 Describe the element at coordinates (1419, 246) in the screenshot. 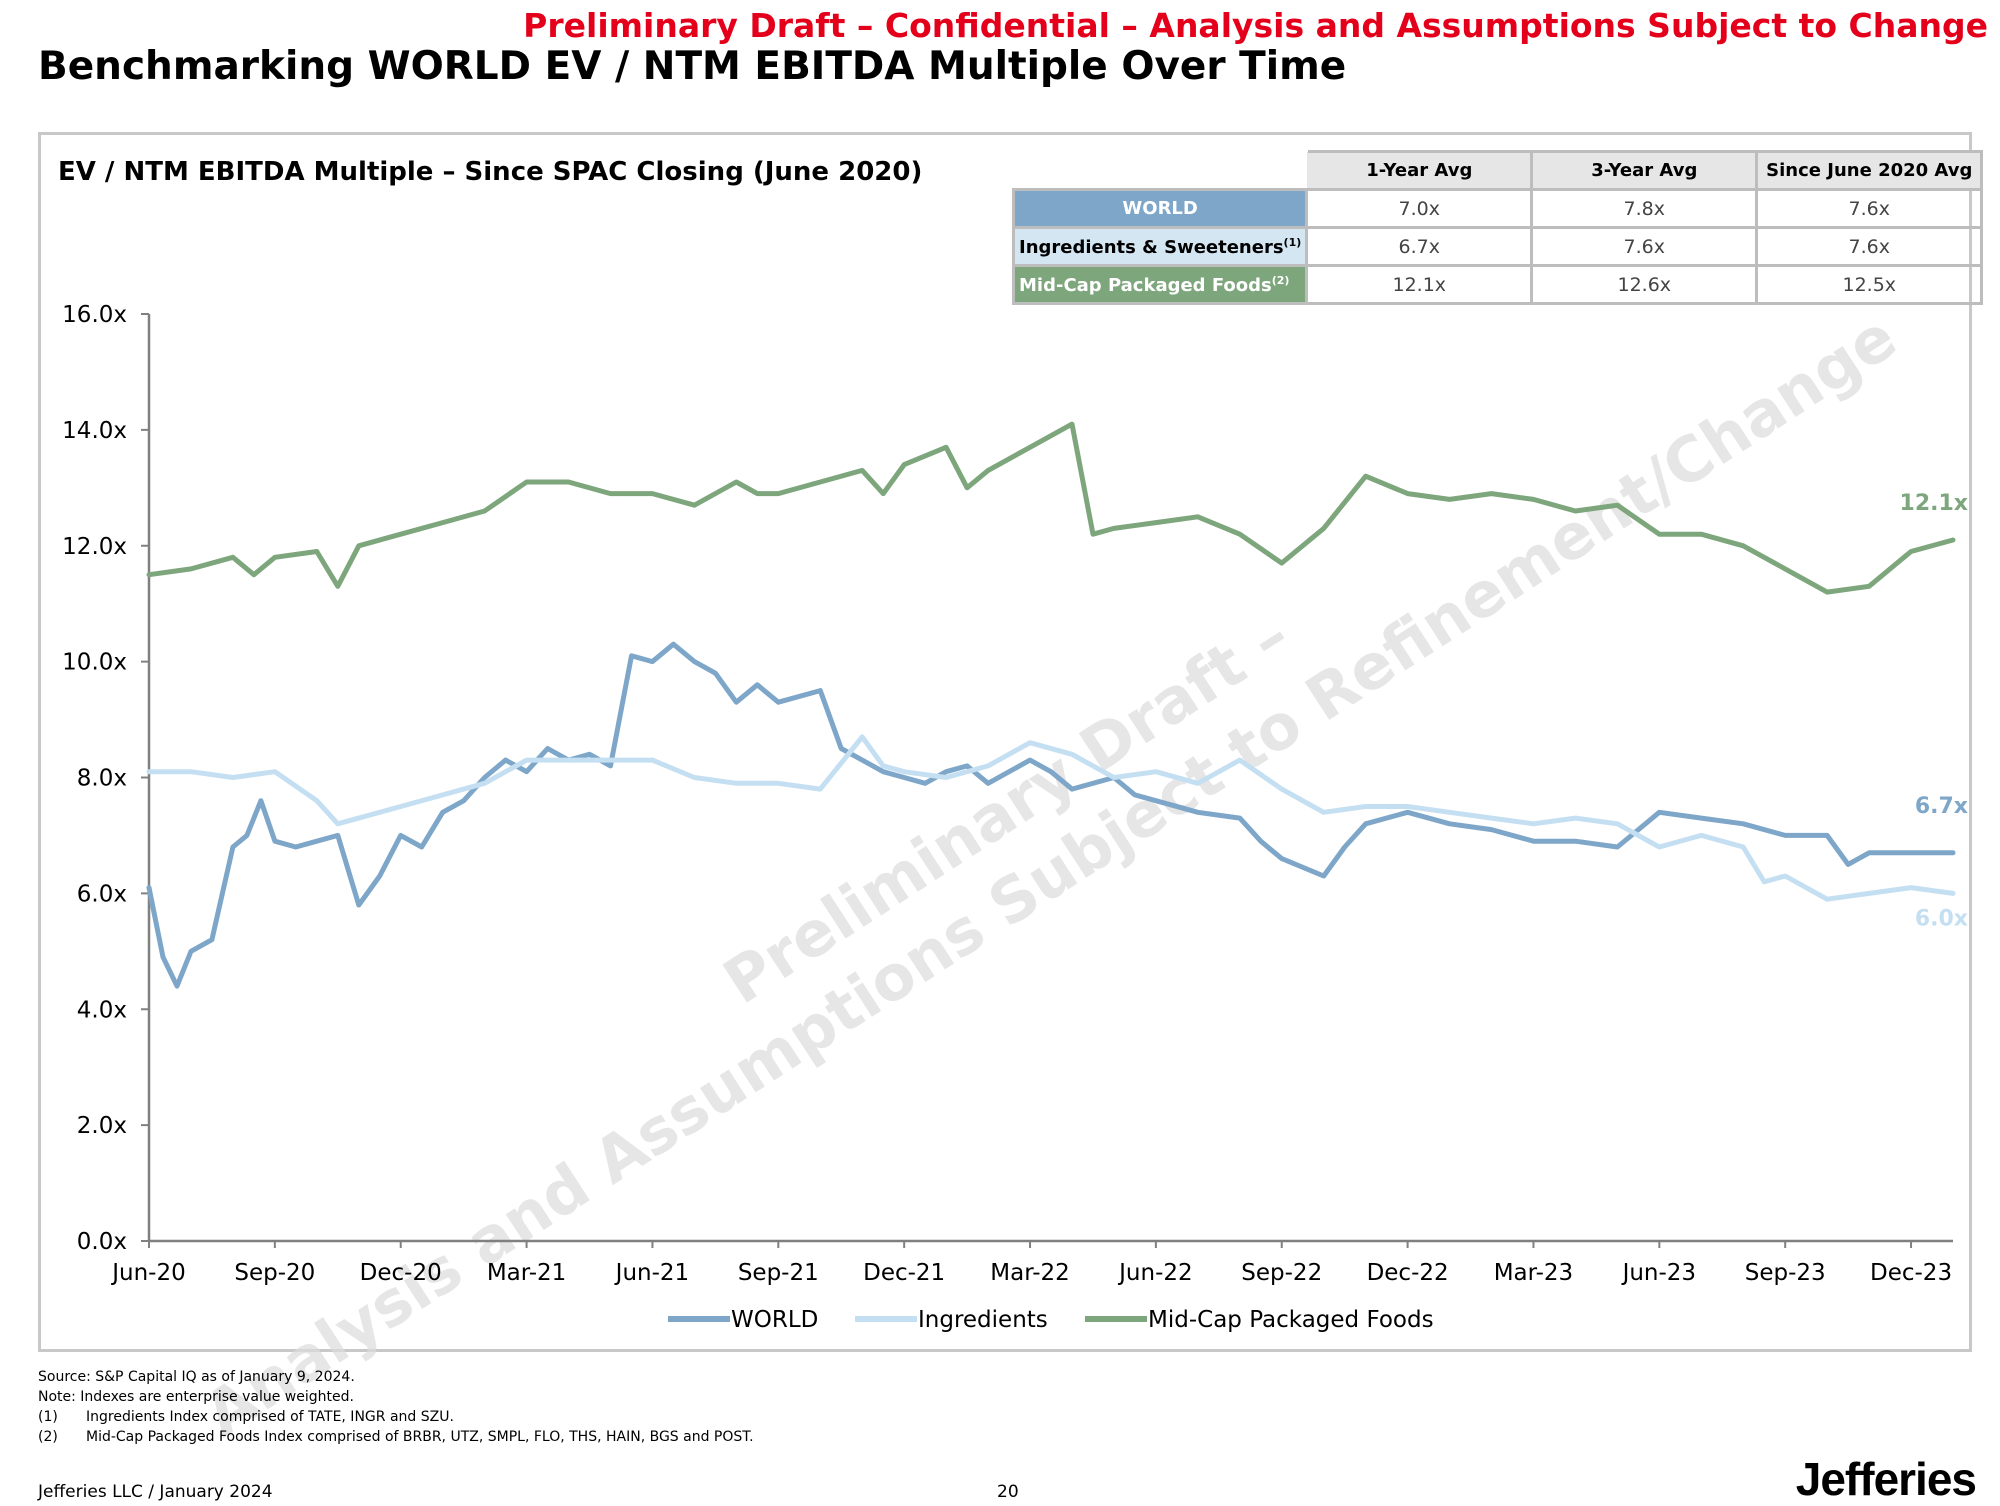

I see `averages-value: 6.7x` at that location.